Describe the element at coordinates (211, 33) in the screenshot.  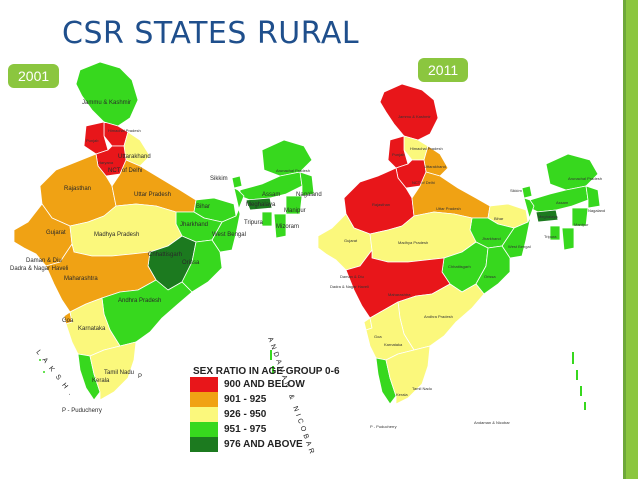
I see `page-title: CSR STATES RURAL` at that location.